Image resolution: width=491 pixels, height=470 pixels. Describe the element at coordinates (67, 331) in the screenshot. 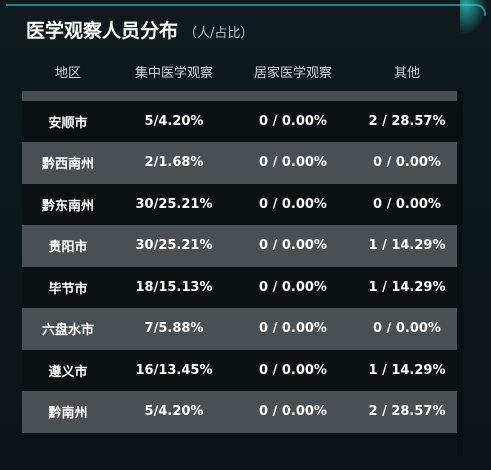

I see `cell-region: 六盘水市` at that location.